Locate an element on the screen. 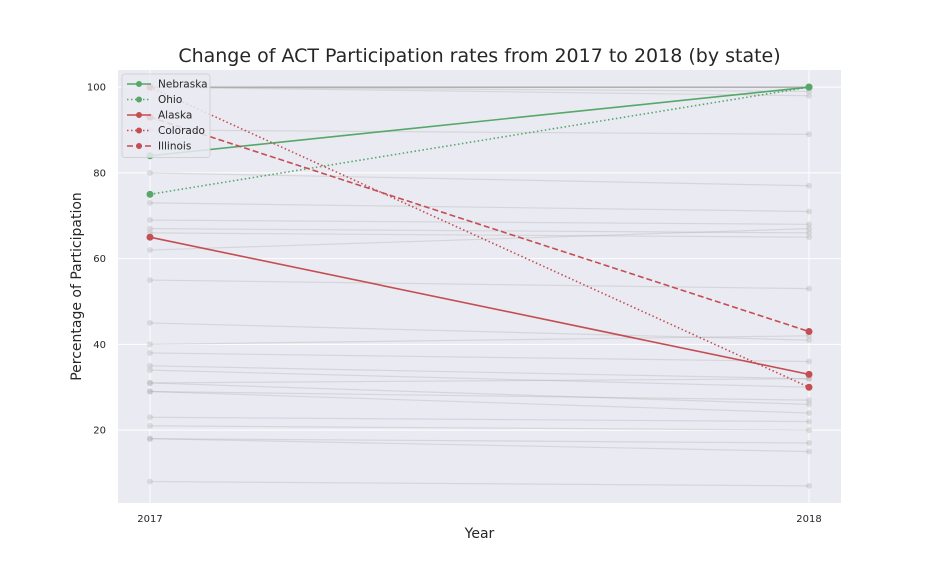 This screenshot has height=576, width=936. y-tick-label: 40 is located at coordinates (99, 345).